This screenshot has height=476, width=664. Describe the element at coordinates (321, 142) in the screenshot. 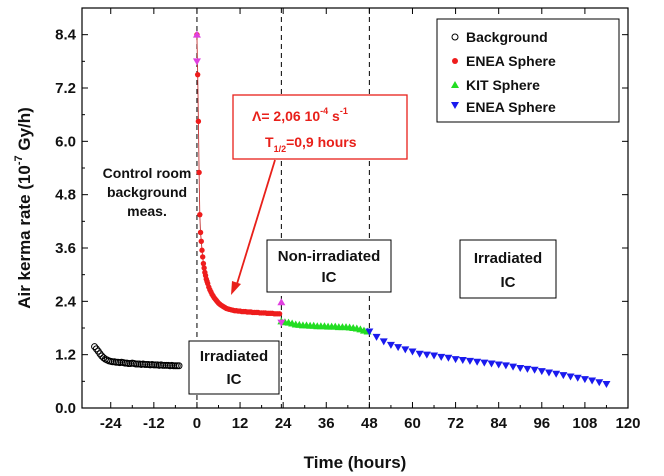

I see `half-life-value: =0,9 hours` at that location.